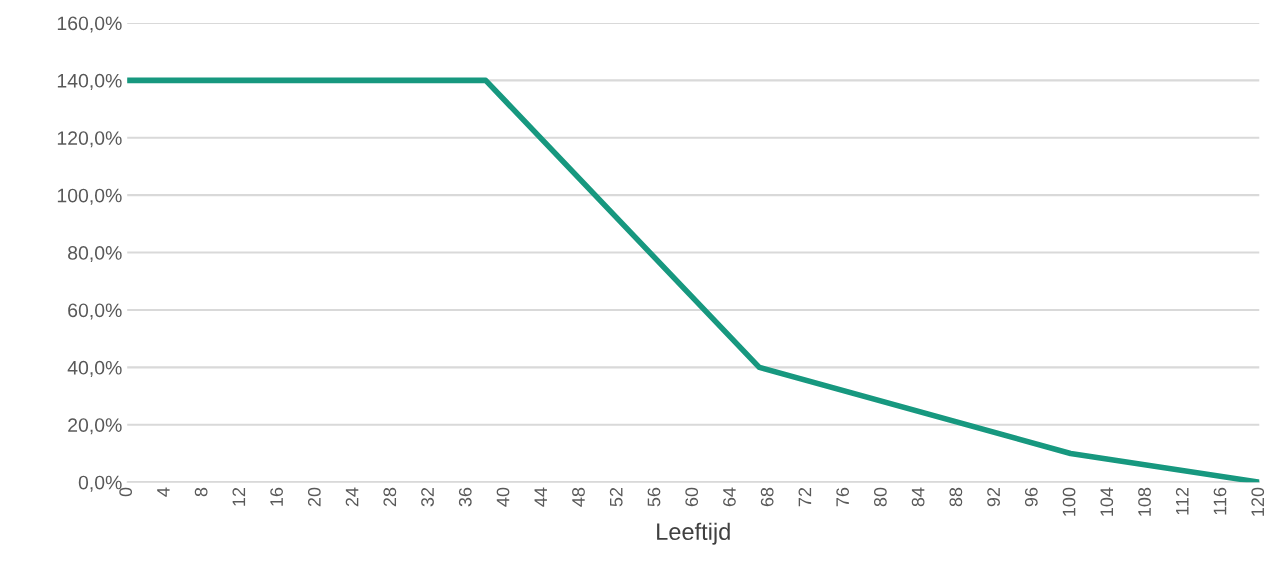 The height and width of the screenshot is (574, 1272). What do you see at coordinates (465, 497) in the screenshot?
I see `x-tick-label: 36` at bounding box center [465, 497].